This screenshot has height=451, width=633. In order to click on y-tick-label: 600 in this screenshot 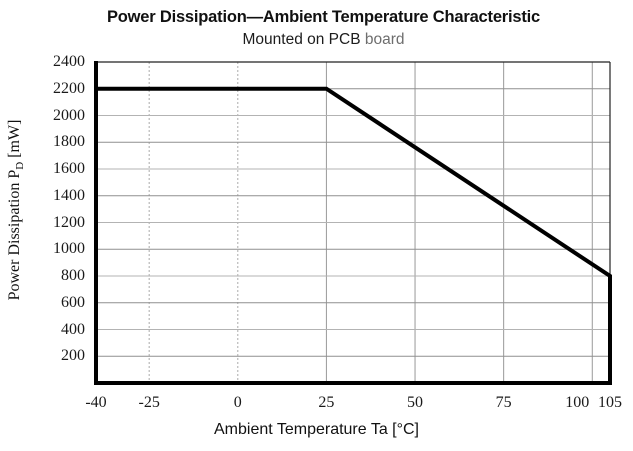, I will do `click(73, 302)`.